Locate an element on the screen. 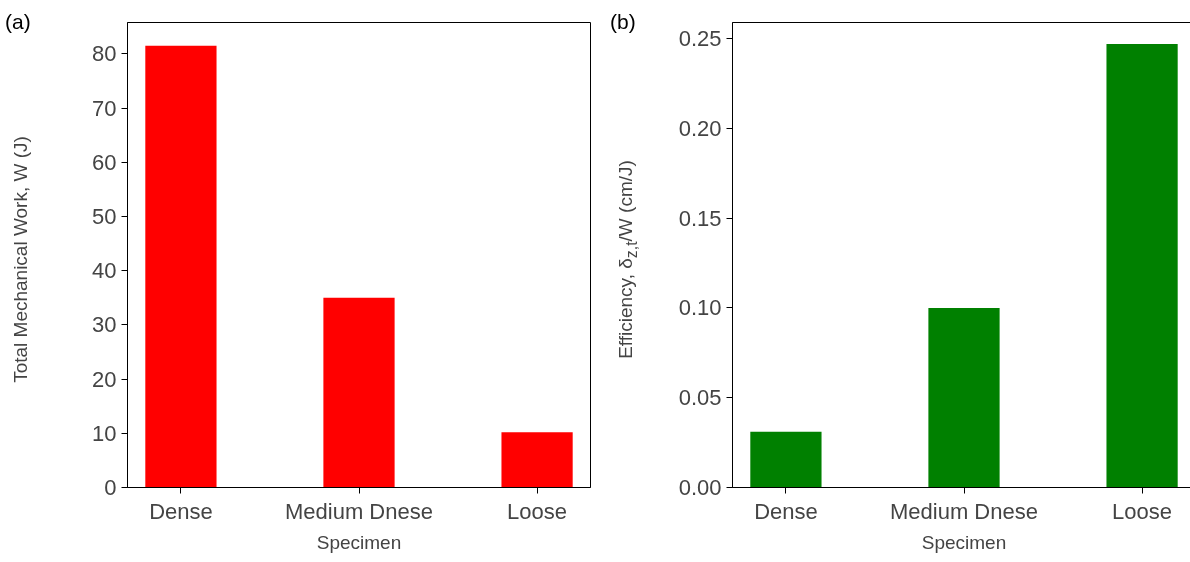 The image size is (1190, 562). y-tick-label: 50 is located at coordinates (104, 217).